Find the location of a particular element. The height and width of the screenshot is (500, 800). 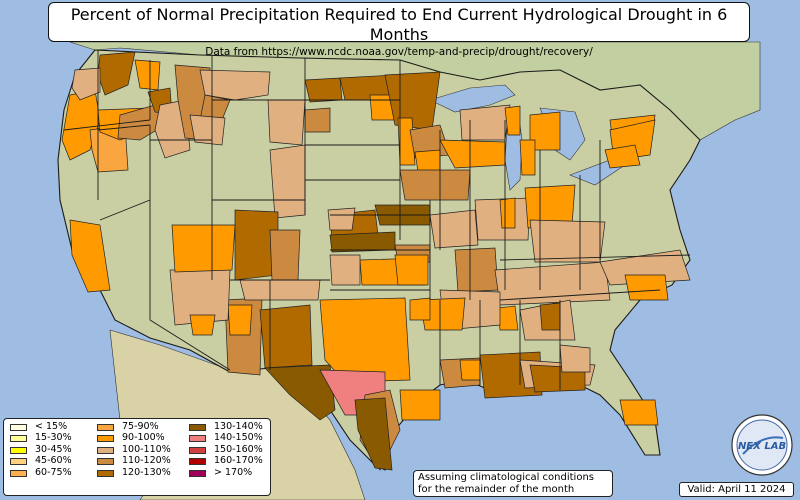

logo-text: NEX LAB is located at coordinates (762, 446).